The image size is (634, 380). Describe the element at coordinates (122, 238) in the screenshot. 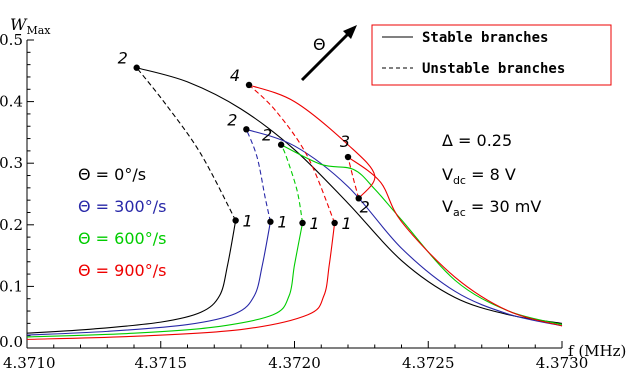

I see `series-label-2: Θ = 600°/s` at that location.